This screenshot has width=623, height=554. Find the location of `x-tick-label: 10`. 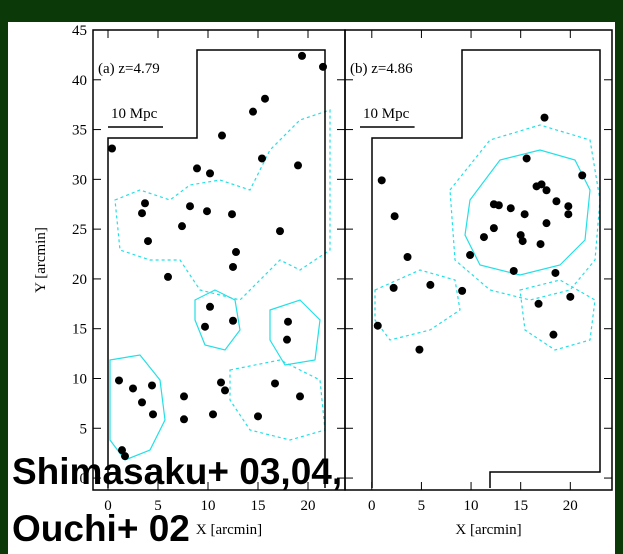

x-tick-label: 10 is located at coordinates (208, 506).